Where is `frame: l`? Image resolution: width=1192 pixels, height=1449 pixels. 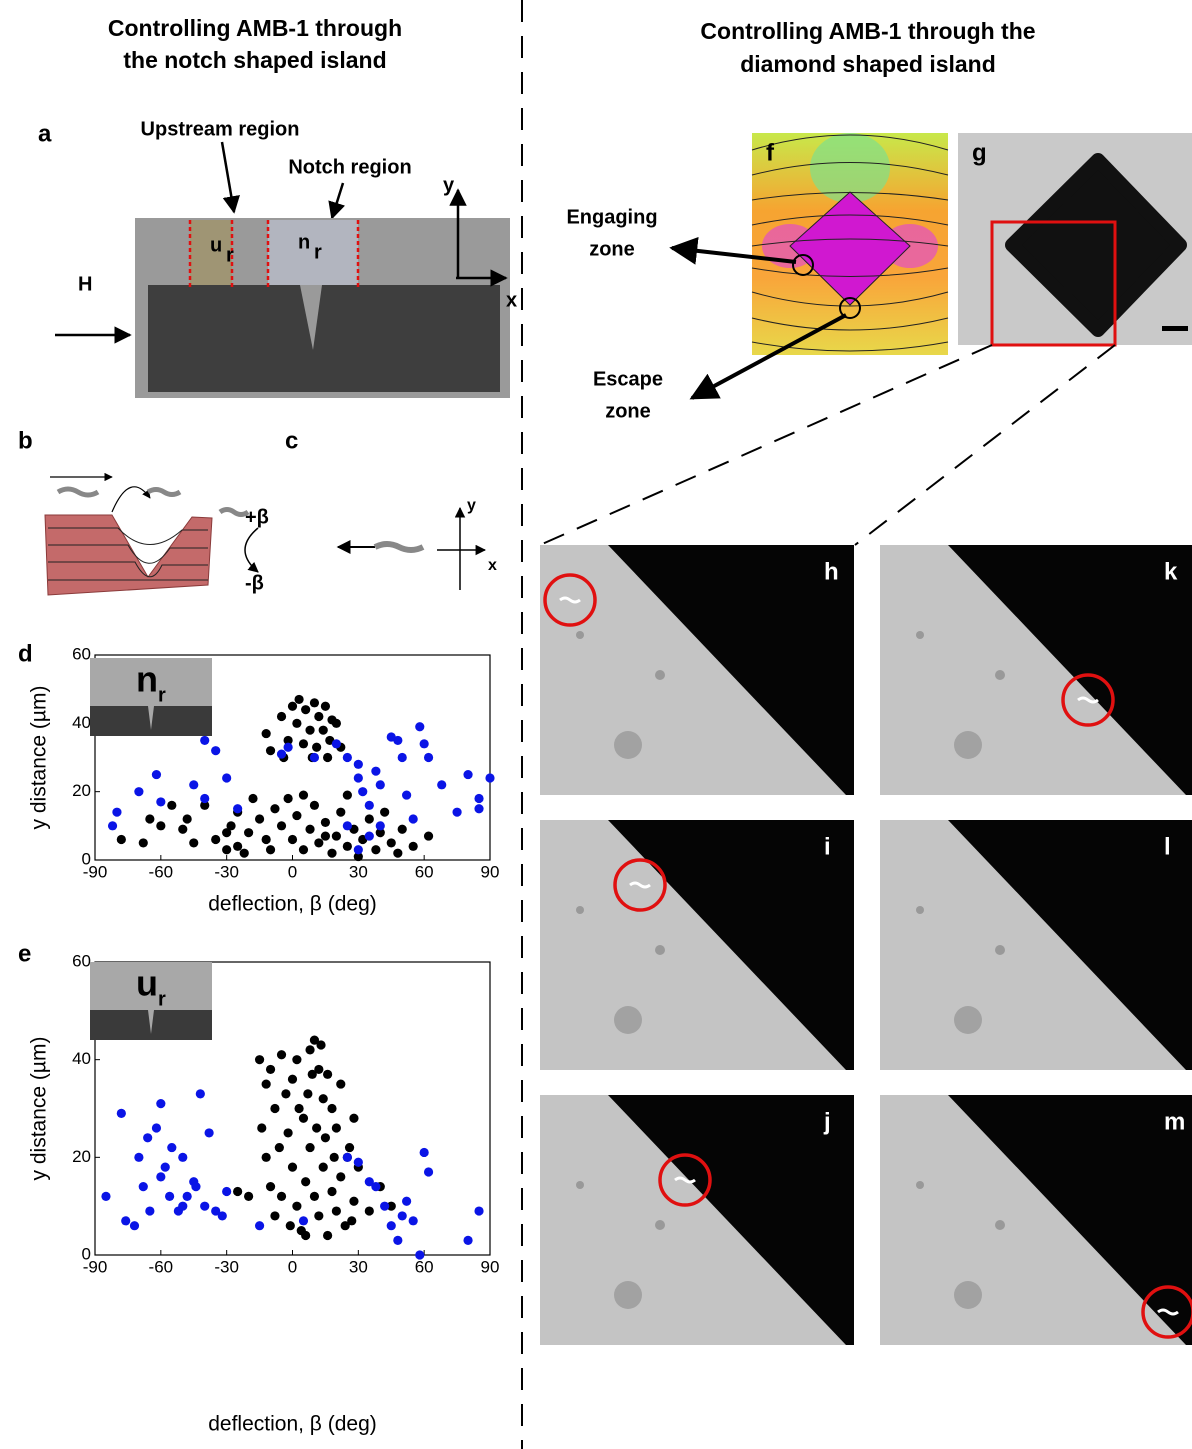
frame: l is located at coordinates (1036, 1001).